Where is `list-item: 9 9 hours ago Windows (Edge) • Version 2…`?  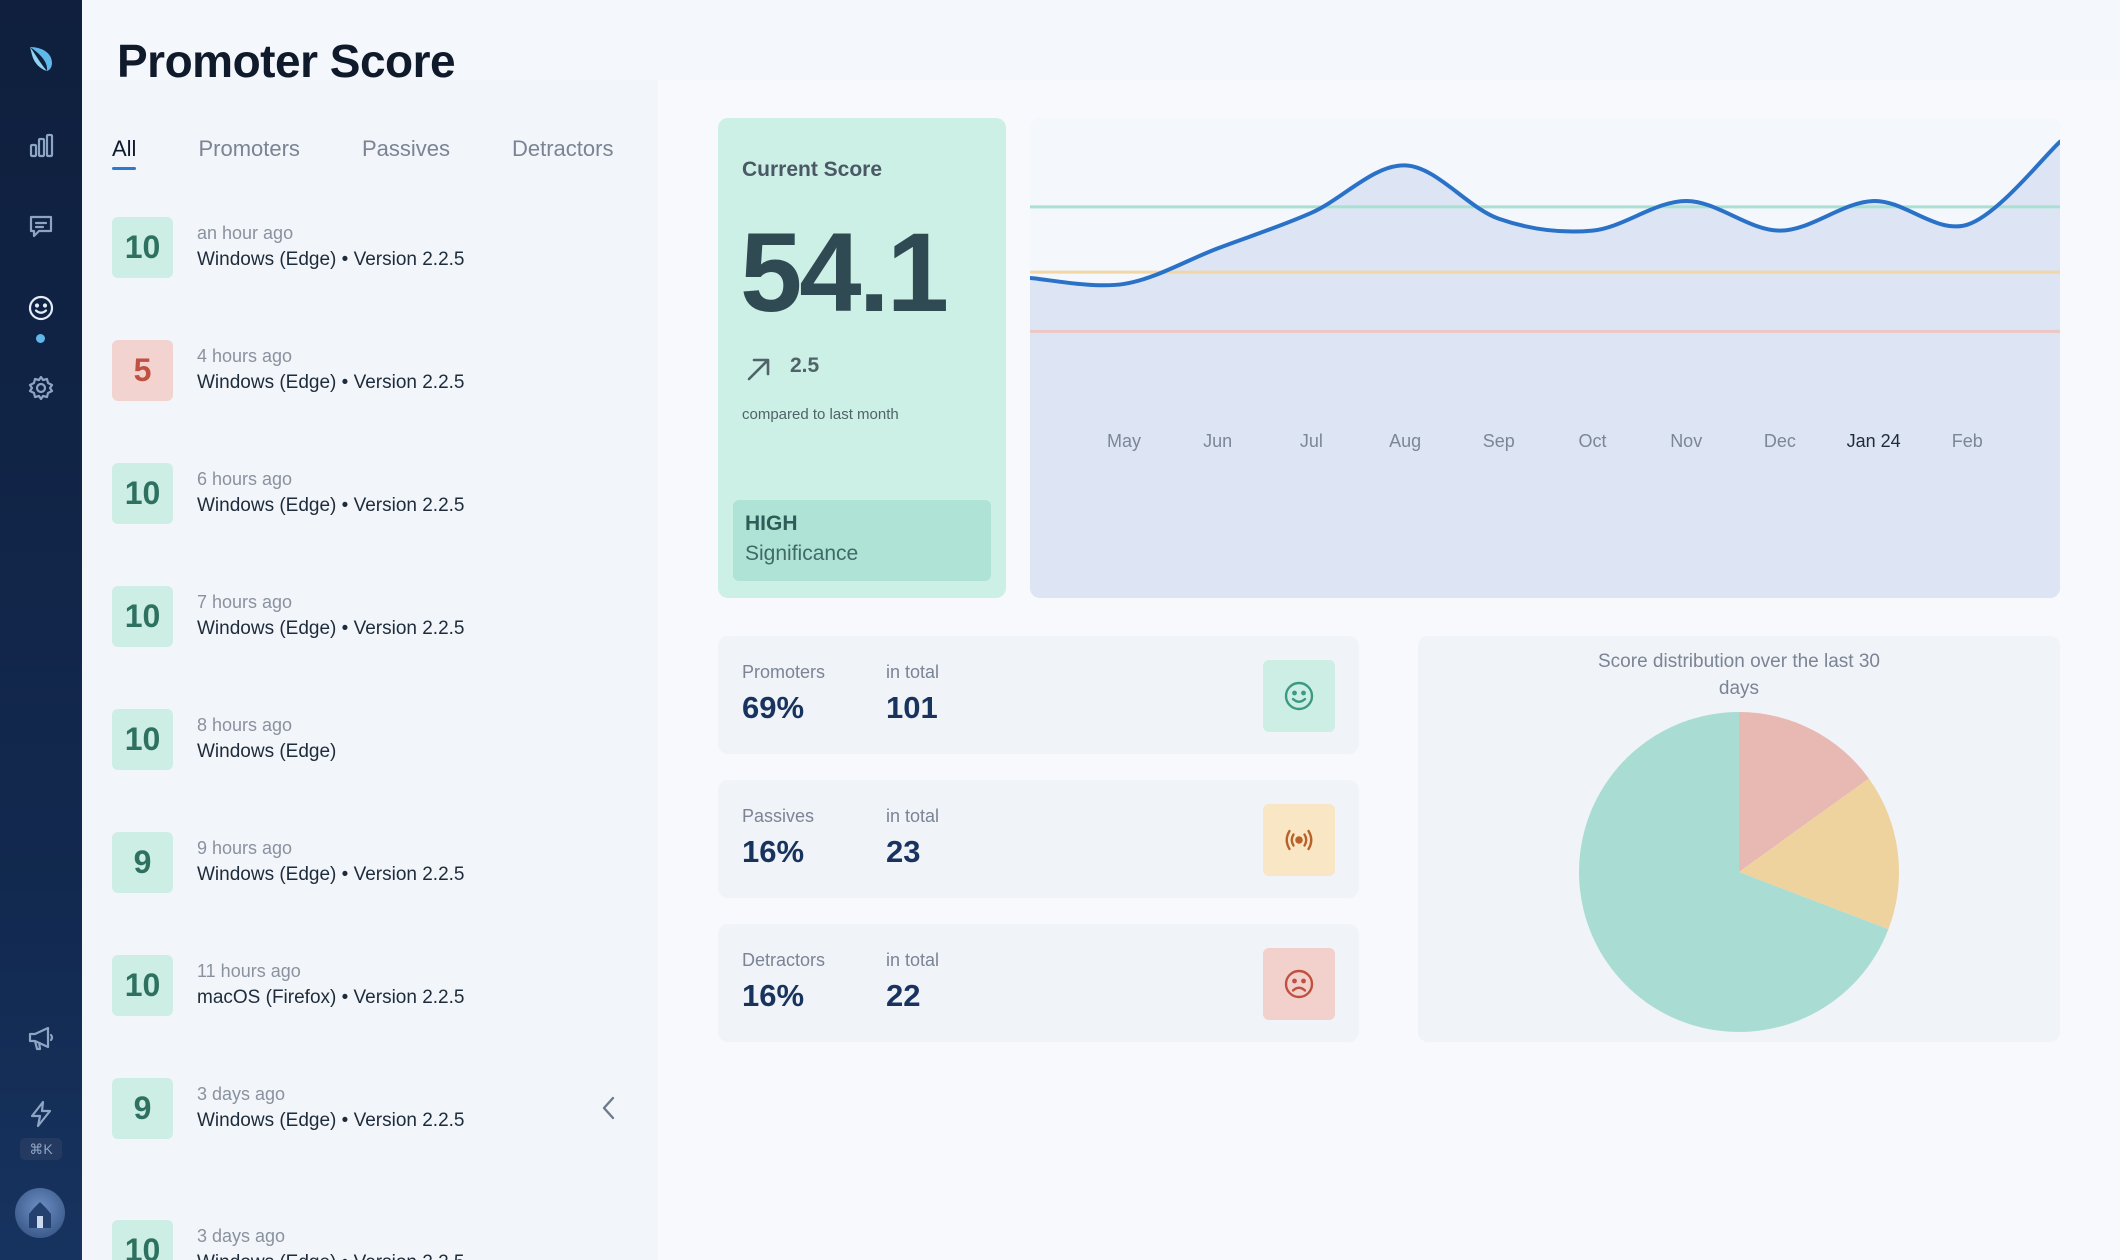
list-item: 9 9 hours ago Windows (Edge) • Version 2… is located at coordinates (372, 867).